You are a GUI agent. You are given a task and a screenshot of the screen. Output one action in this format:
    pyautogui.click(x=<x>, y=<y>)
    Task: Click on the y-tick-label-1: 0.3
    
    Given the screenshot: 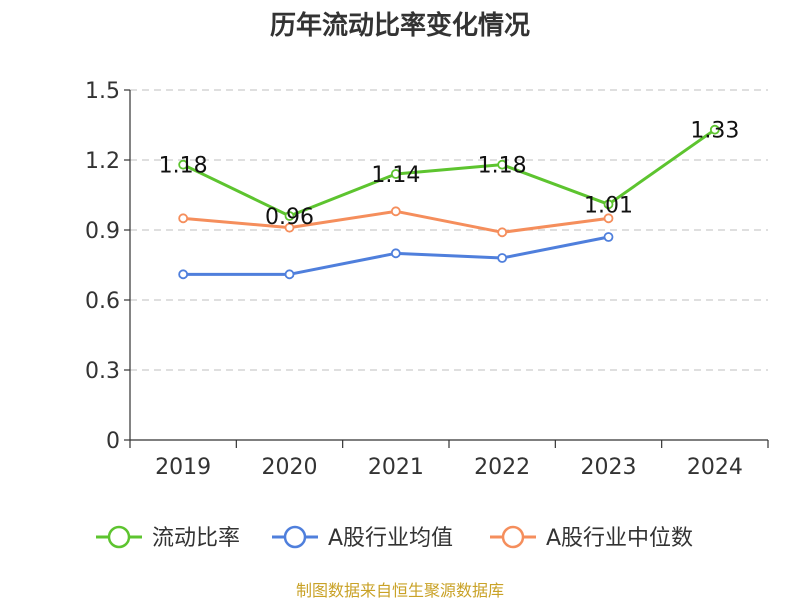 What is the action you would take?
    pyautogui.click(x=102, y=371)
    